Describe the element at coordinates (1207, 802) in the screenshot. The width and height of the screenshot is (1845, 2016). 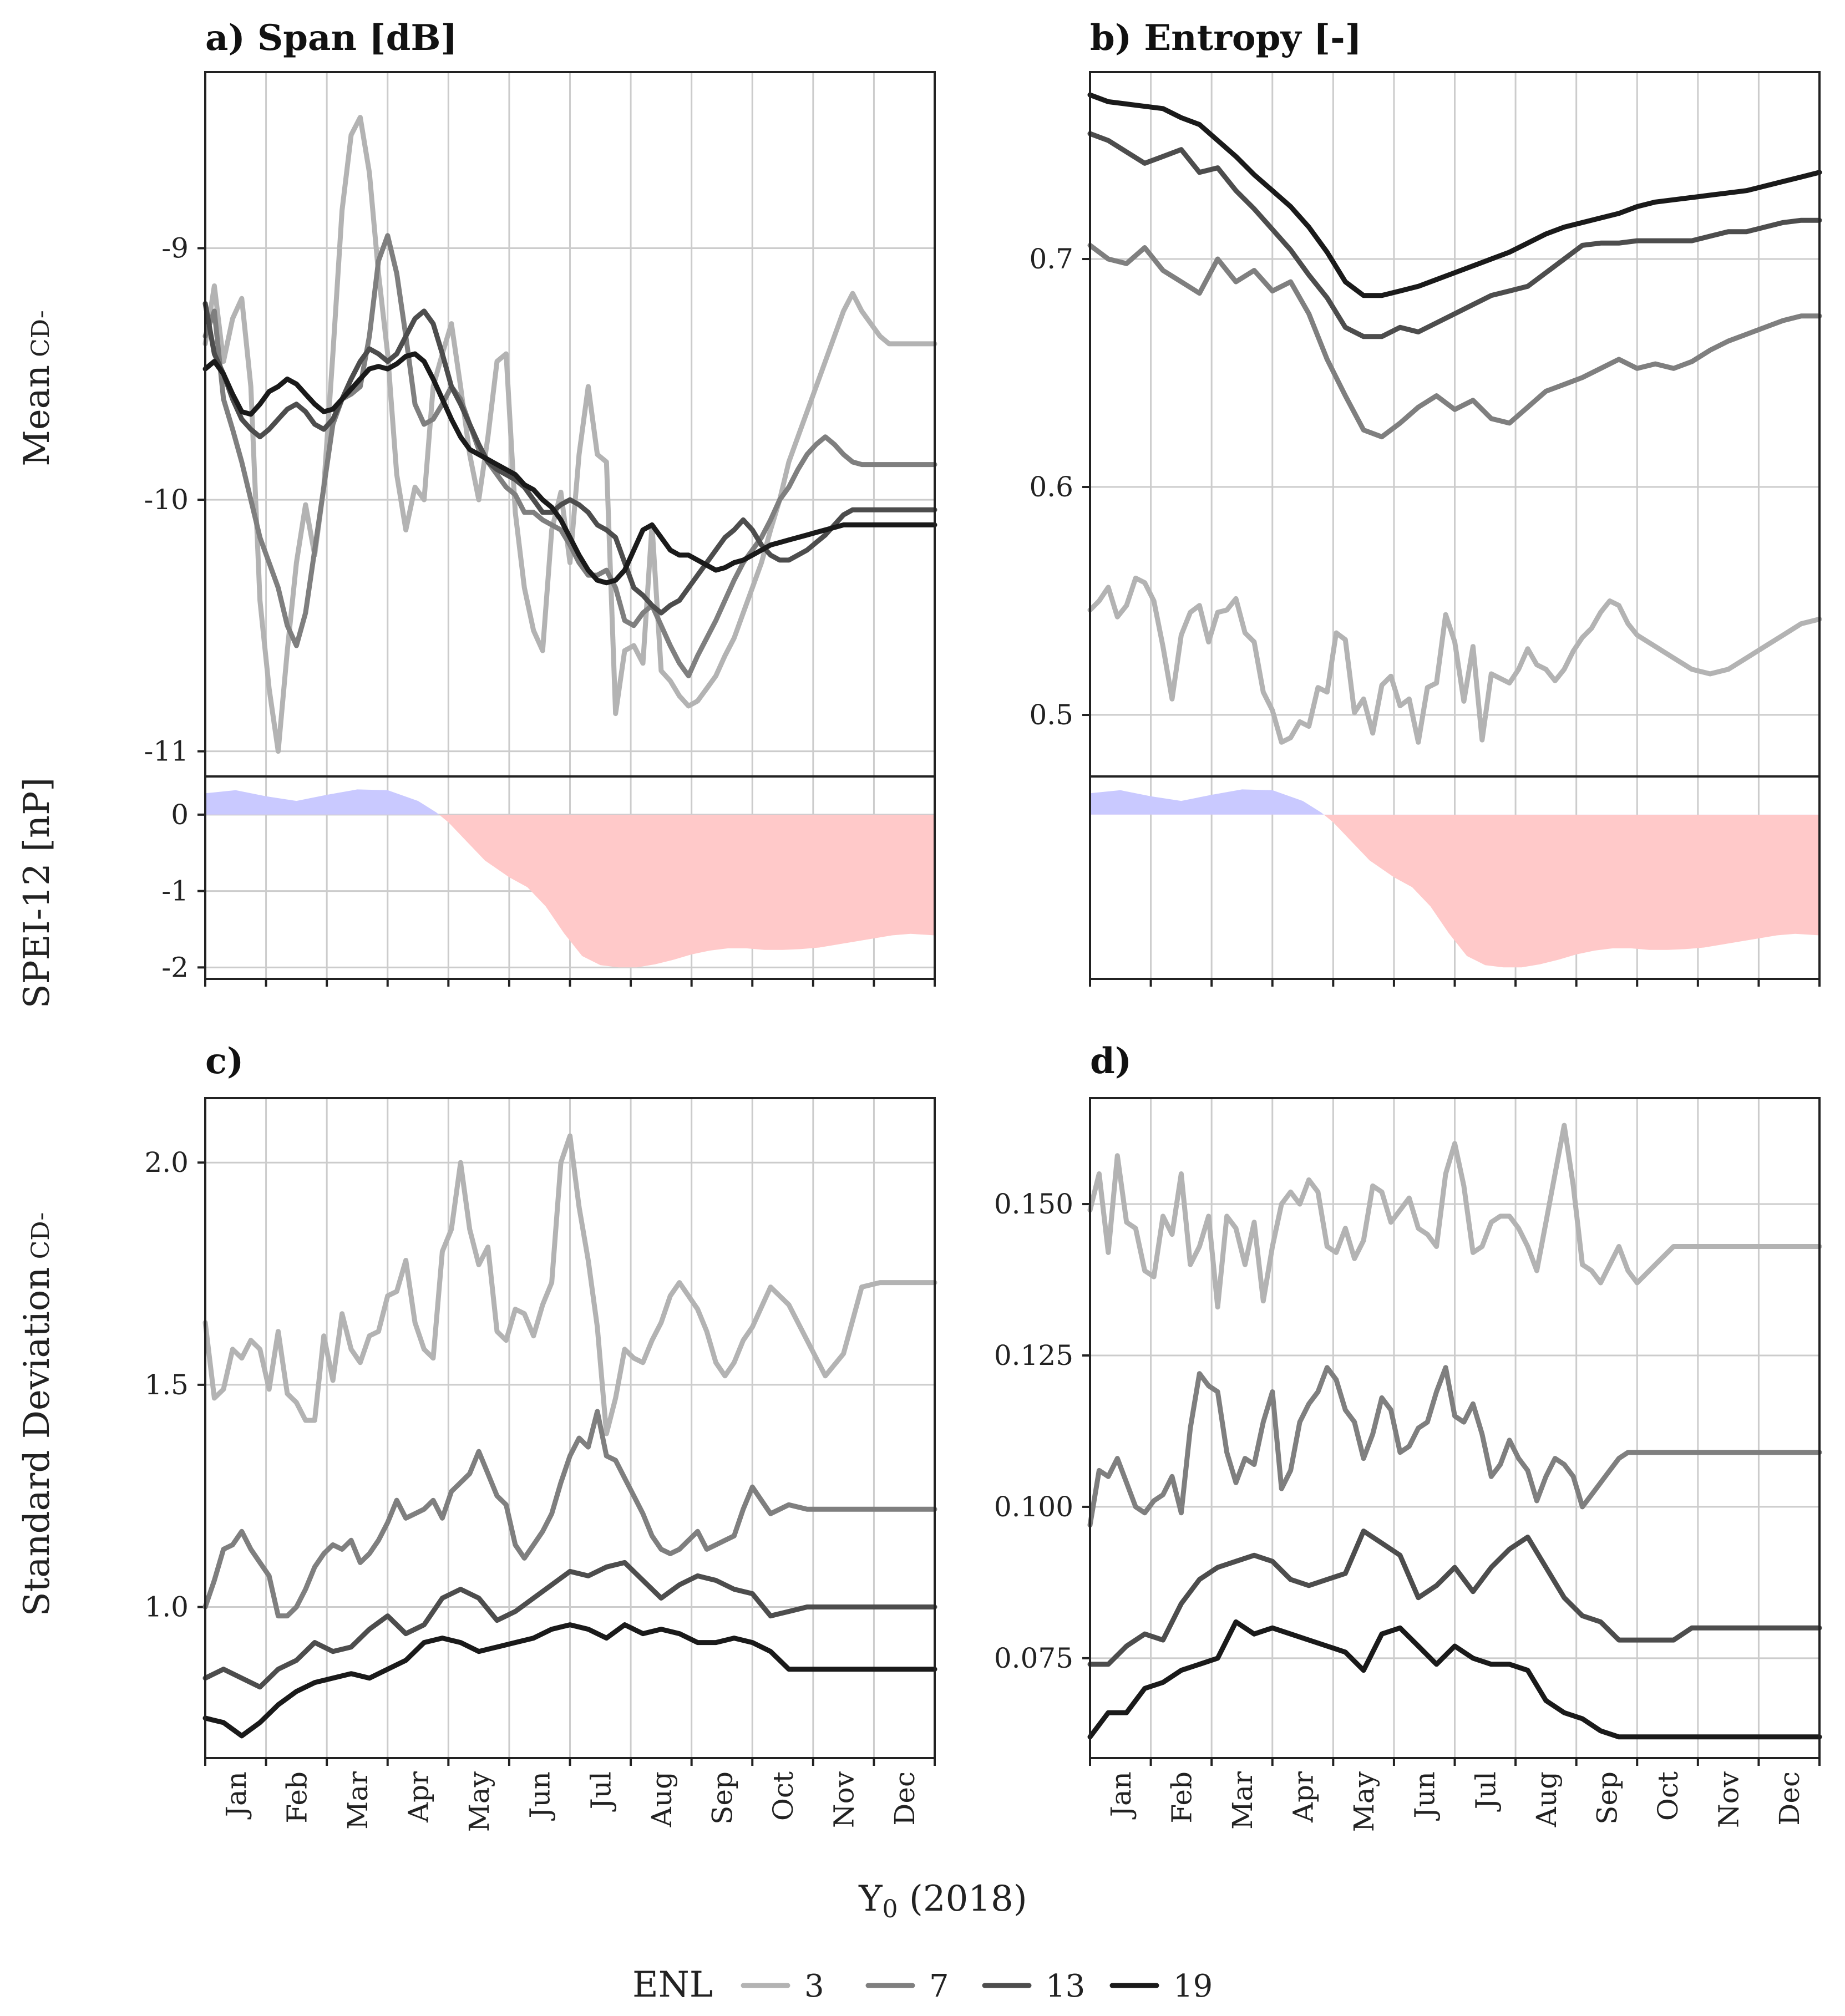
I see `spei-positive-area-spei-b` at that location.